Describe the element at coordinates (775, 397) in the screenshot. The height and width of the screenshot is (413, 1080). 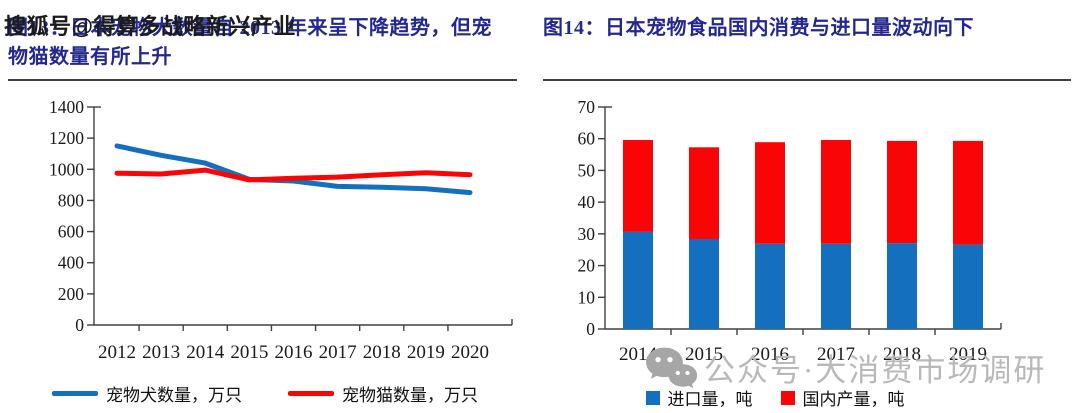
I see `fig14-legend: 进口量，吨 国内产量，吨` at that location.